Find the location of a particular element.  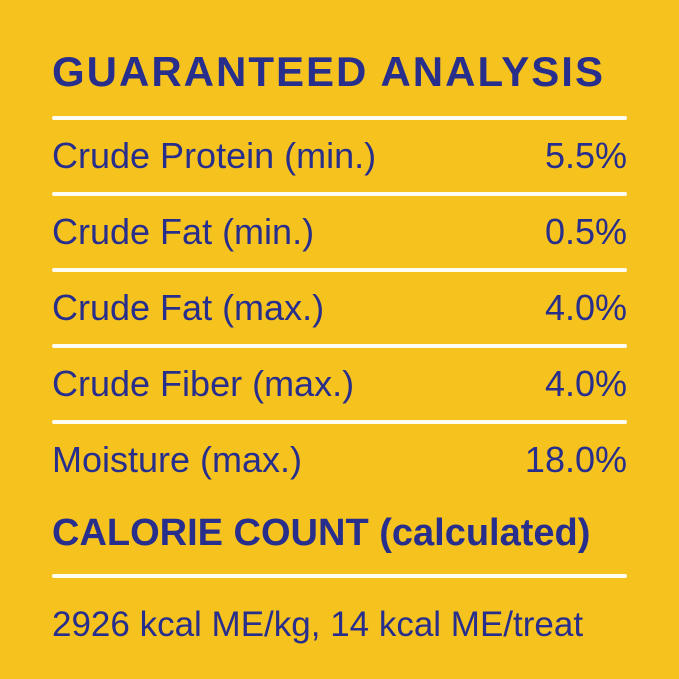

analysis-row: Crude Fiber (max.) 4.0% is located at coordinates (339, 384).